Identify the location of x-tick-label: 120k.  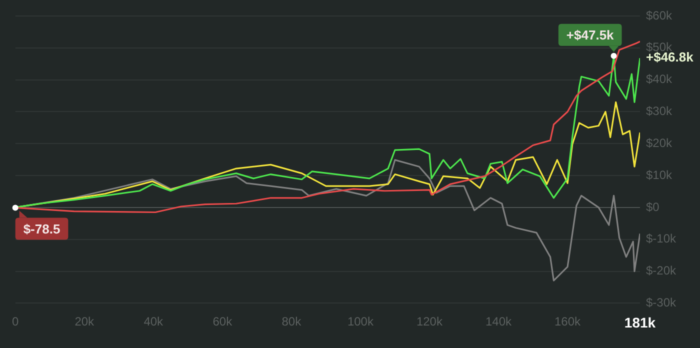
(430, 321).